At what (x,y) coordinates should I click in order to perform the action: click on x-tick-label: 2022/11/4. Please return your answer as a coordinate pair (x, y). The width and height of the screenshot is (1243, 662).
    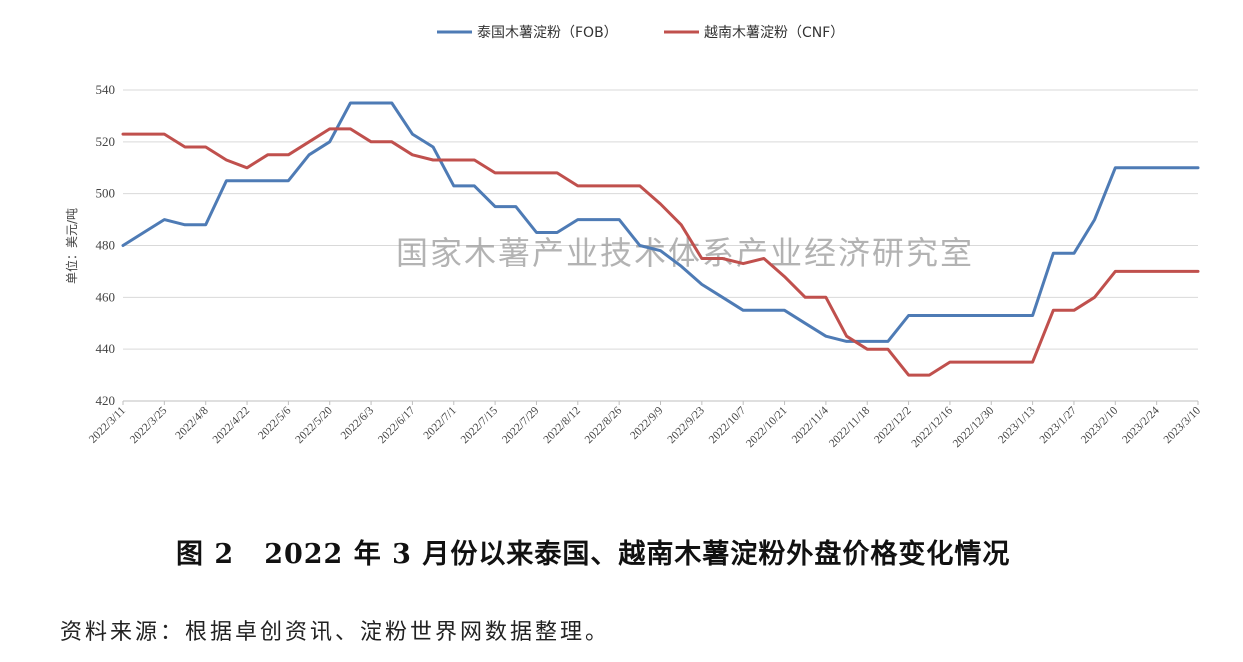
    Looking at the image, I should click on (810, 424).